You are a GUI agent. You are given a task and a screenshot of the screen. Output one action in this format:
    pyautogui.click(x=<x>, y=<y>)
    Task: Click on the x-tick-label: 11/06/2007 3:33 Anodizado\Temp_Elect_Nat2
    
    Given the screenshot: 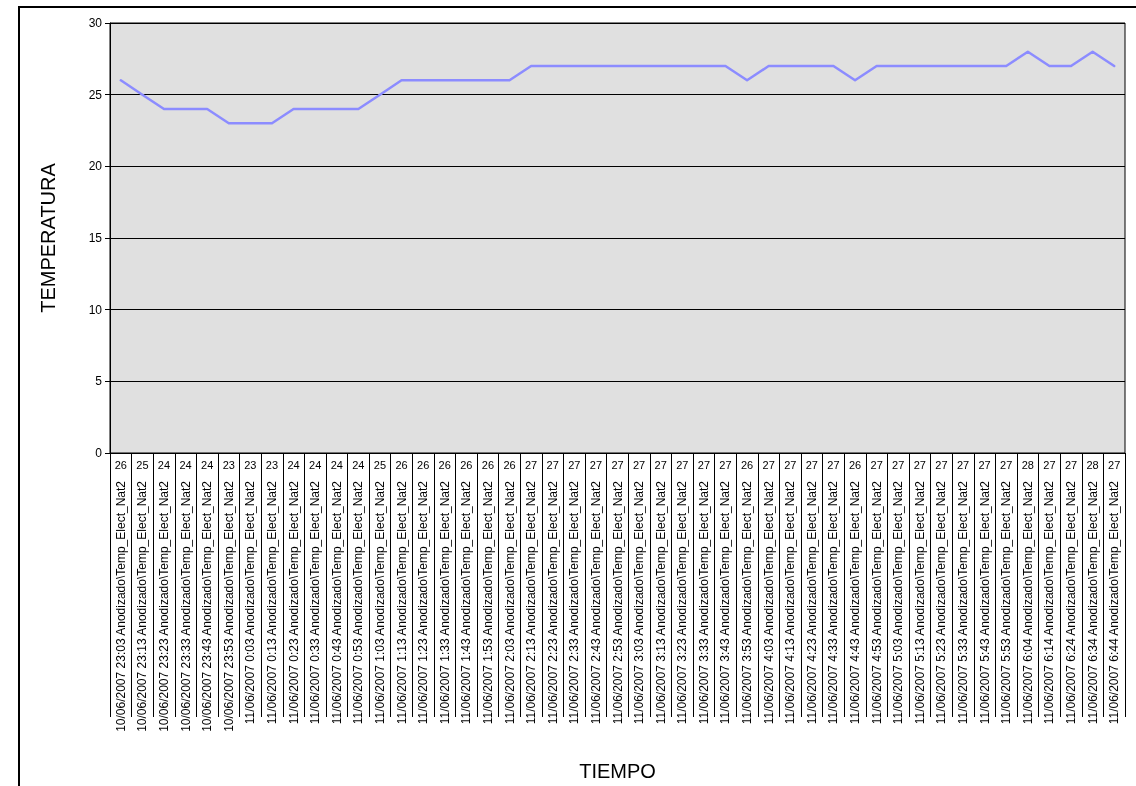 What is the action you would take?
    pyautogui.click(x=703, y=602)
    